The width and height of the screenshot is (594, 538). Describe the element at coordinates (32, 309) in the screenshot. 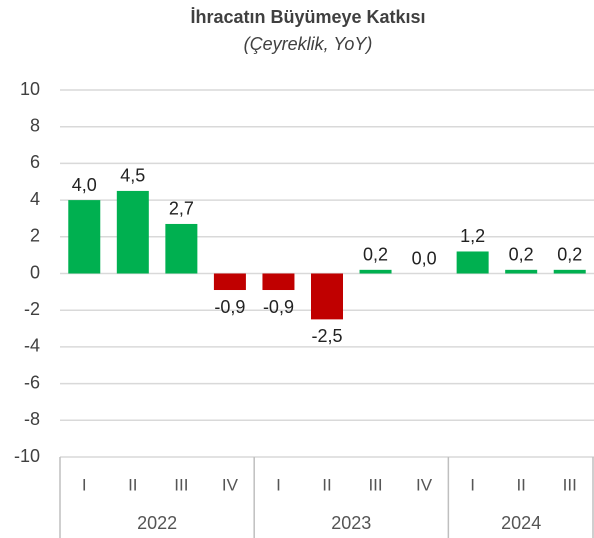

I see `y-tick-label: -2` at that location.